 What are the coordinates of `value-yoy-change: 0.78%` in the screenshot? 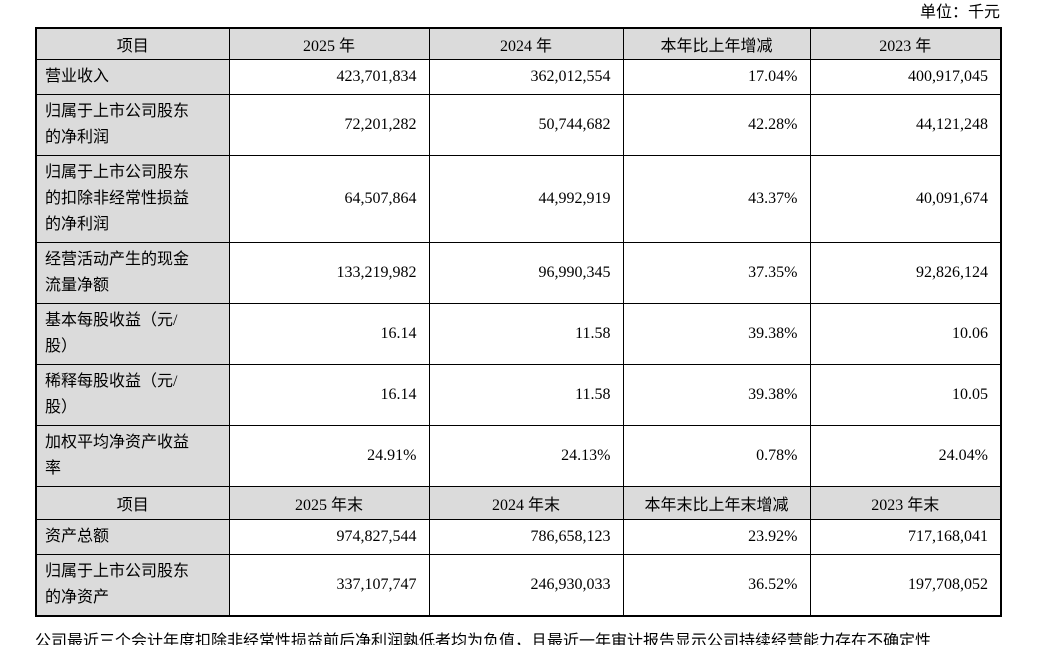 It's located at (716, 455).